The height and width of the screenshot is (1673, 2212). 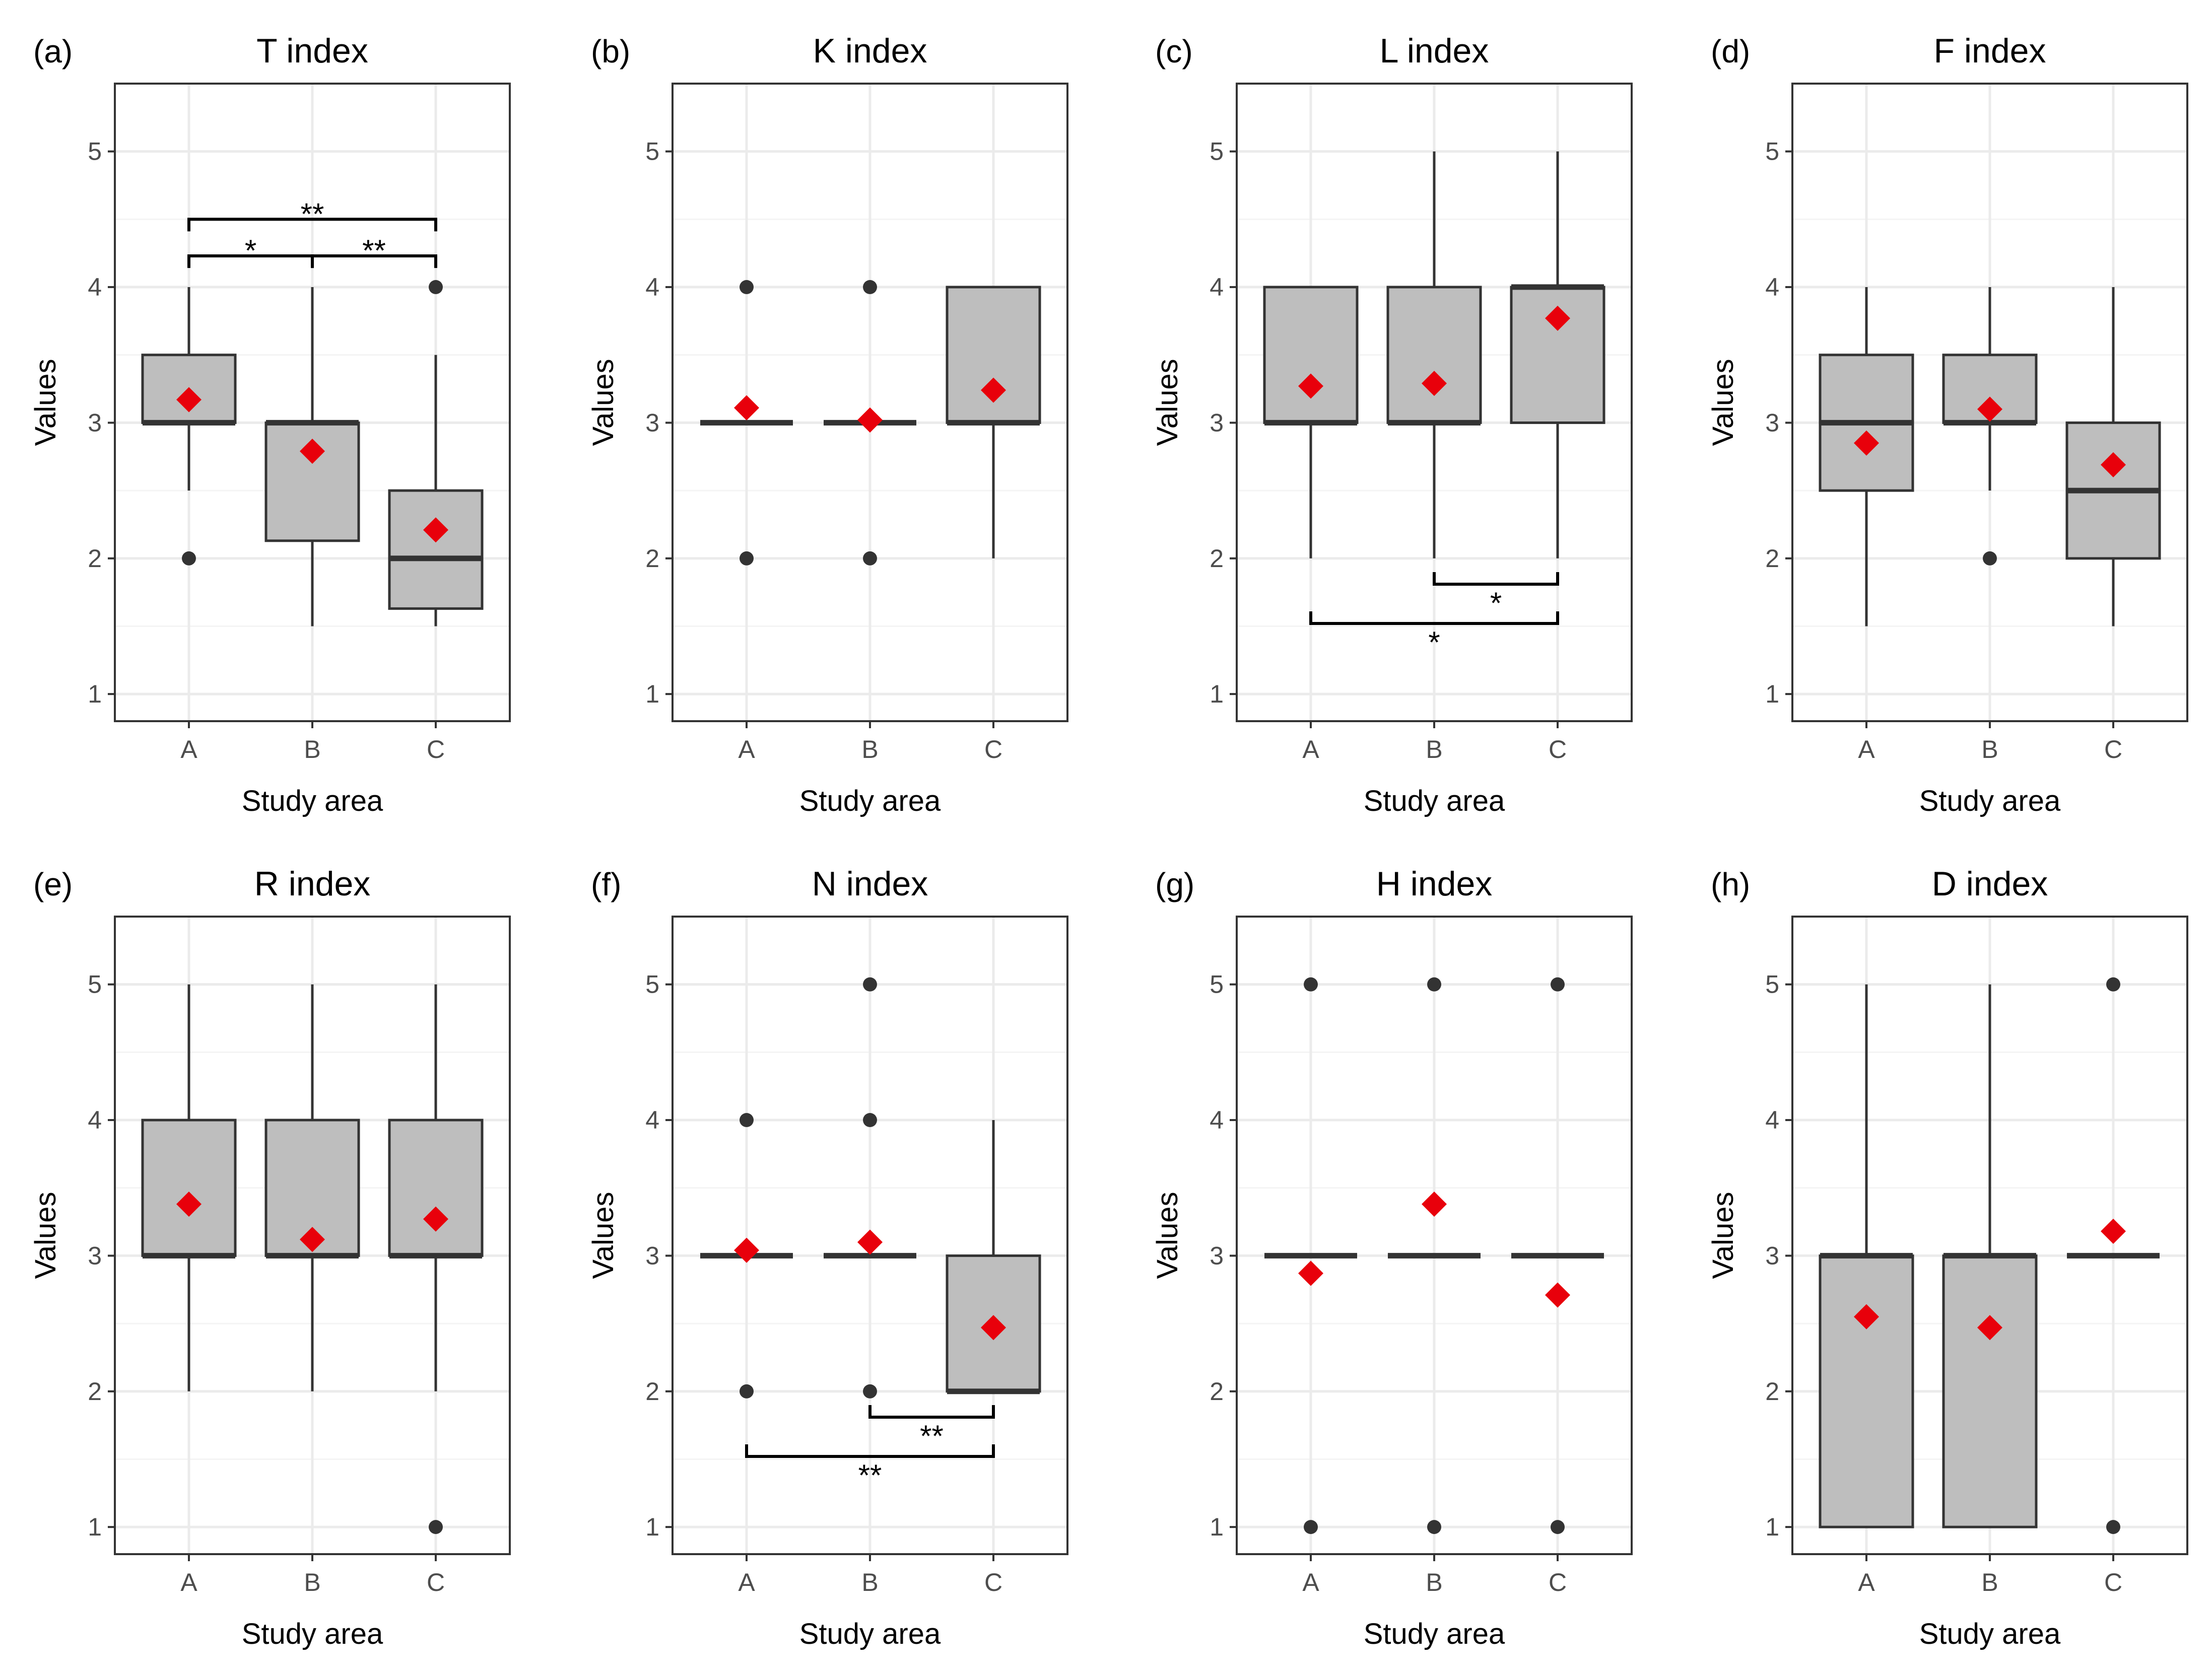 What do you see at coordinates (1174, 884) in the screenshot?
I see `panel-label: (g)` at bounding box center [1174, 884].